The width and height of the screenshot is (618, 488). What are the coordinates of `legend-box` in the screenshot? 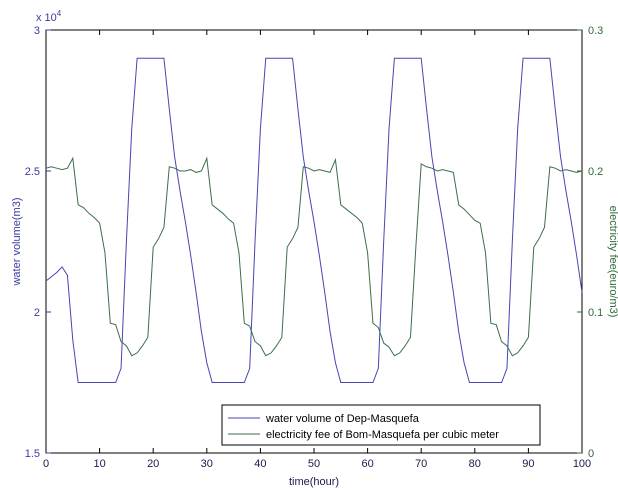 It's located at (381, 425).